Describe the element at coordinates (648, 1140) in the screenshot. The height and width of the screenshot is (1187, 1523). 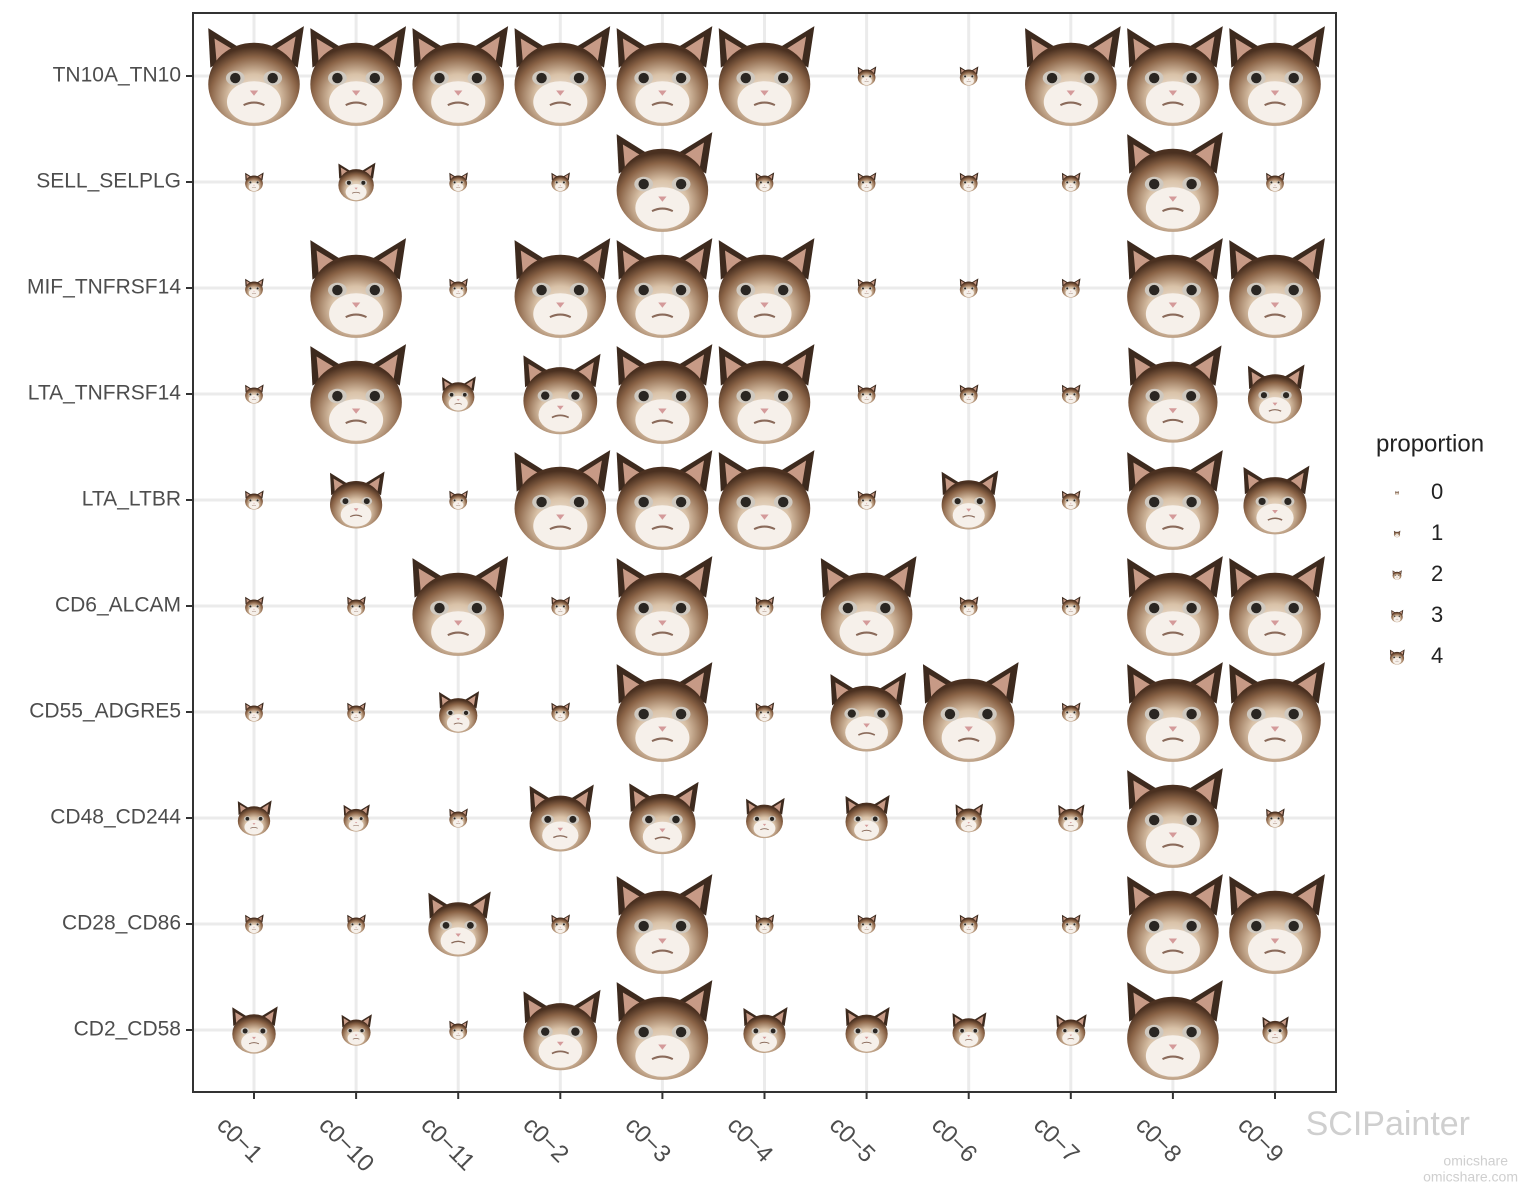
I see `x-tick-label: c0−3` at that location.